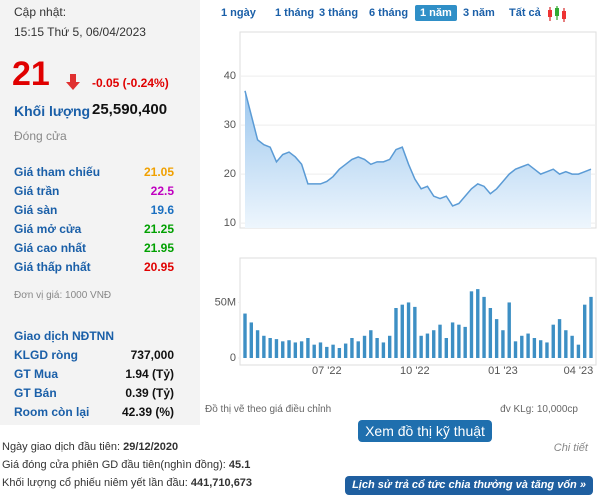  I want to click on tab: 3 tháng, so click(339, 13).